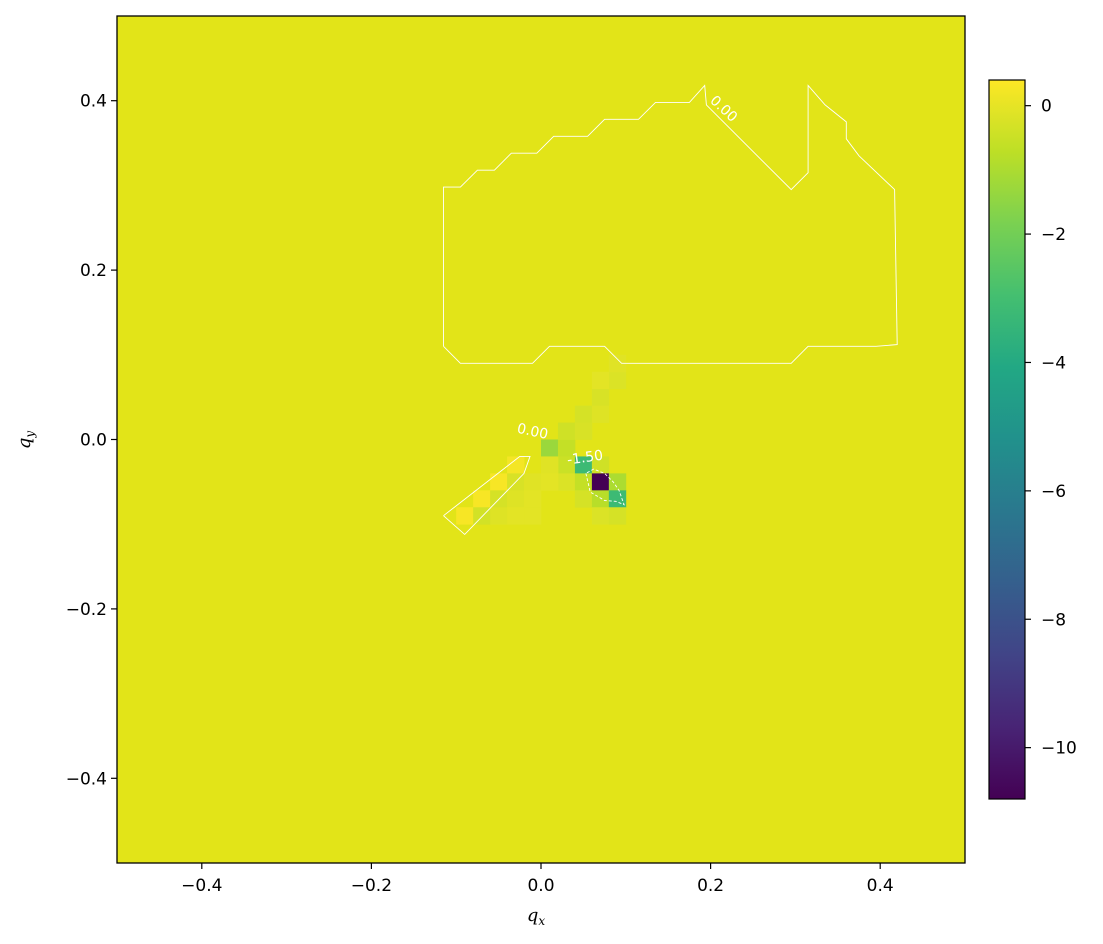  I want to click on y-axis-label-main: q, so click(24, 444).